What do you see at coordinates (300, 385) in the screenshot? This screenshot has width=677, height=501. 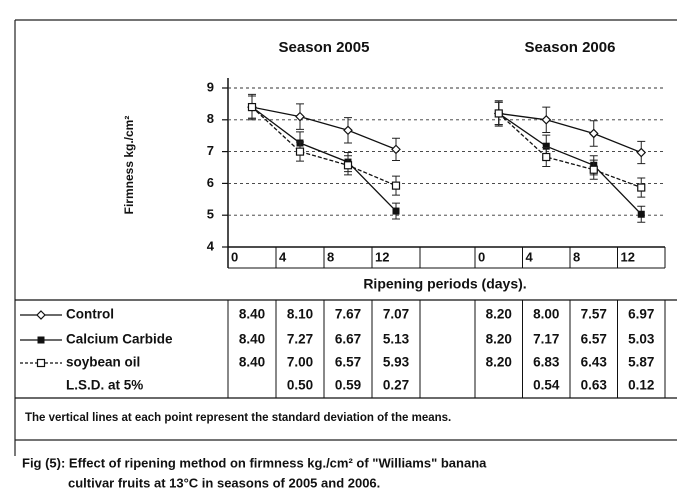 I see `table-cell: 0.50` at bounding box center [300, 385].